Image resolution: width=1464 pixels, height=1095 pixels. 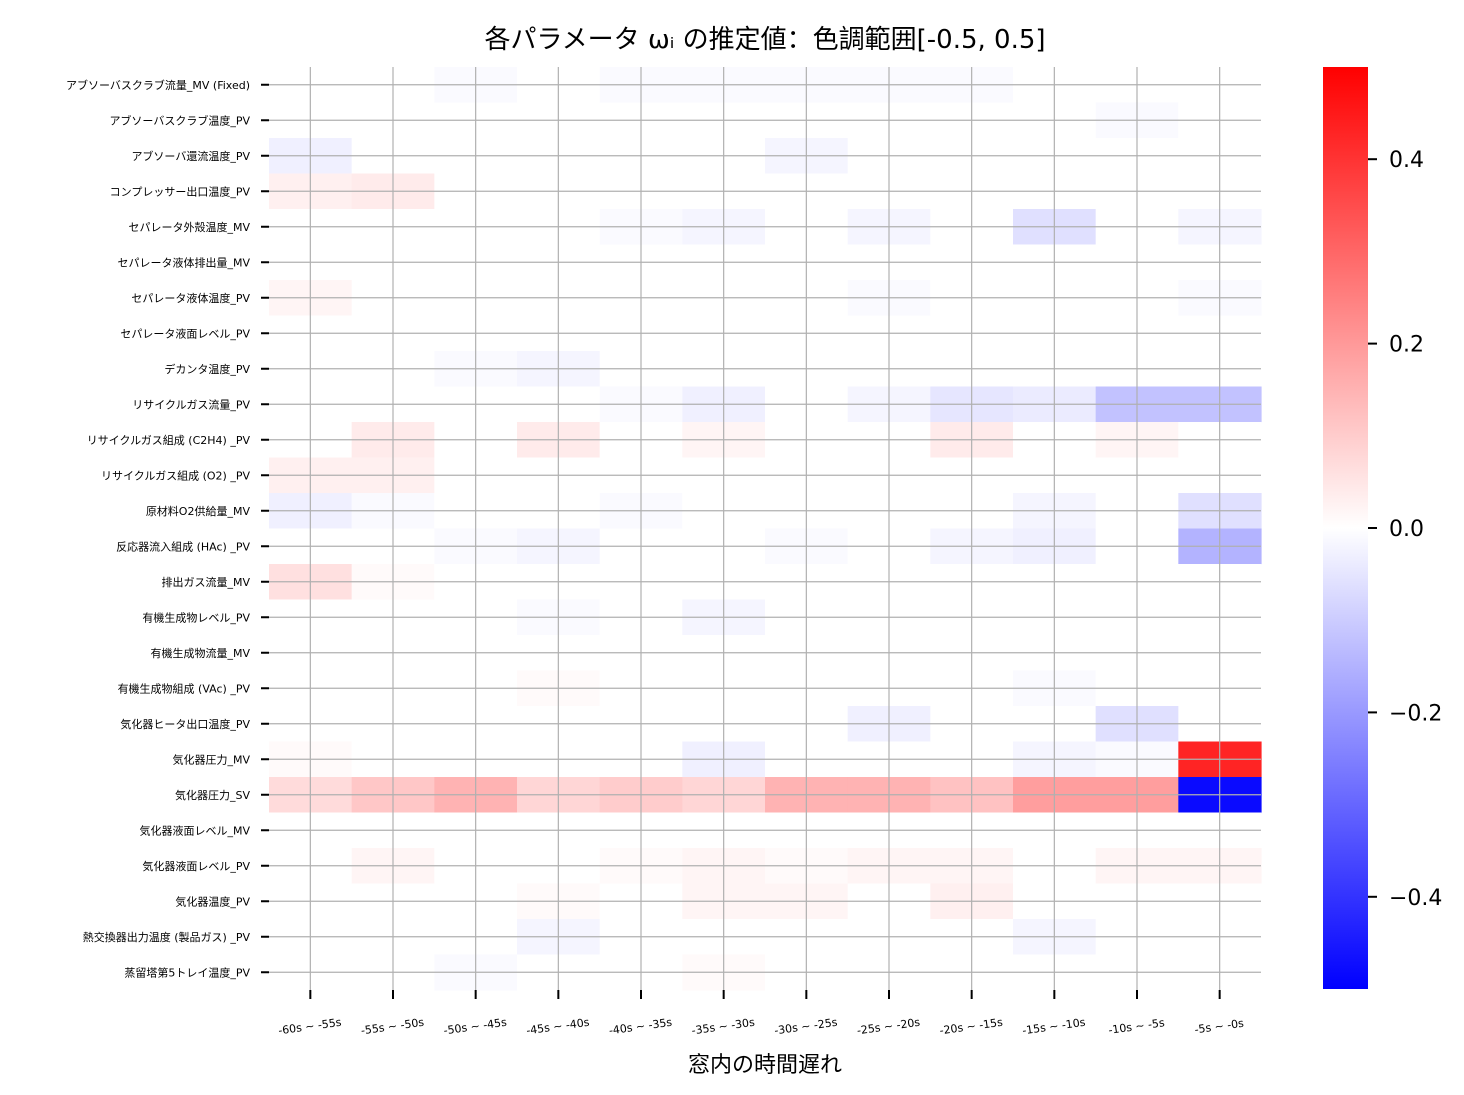 I want to click on y-tick-label: 反応器流入組成 (HAc) _PV, so click(x=183, y=546).